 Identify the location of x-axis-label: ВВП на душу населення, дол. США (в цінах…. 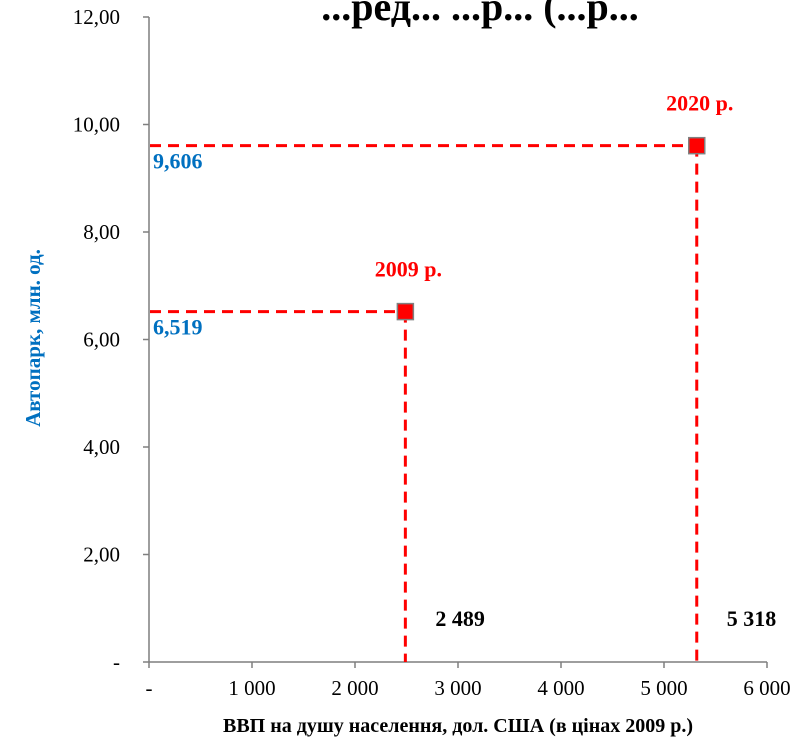
(458, 726).